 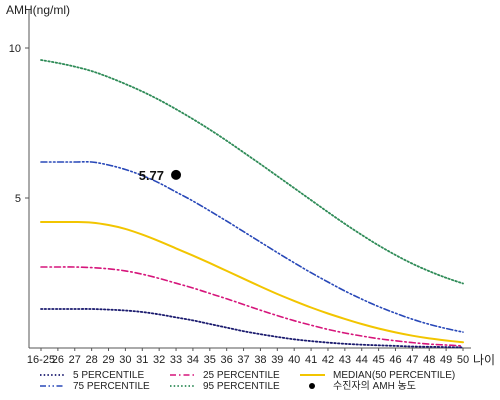 What do you see at coordinates (312, 386) in the screenshot?
I see `legend-swatch-patient-amh` at bounding box center [312, 386].